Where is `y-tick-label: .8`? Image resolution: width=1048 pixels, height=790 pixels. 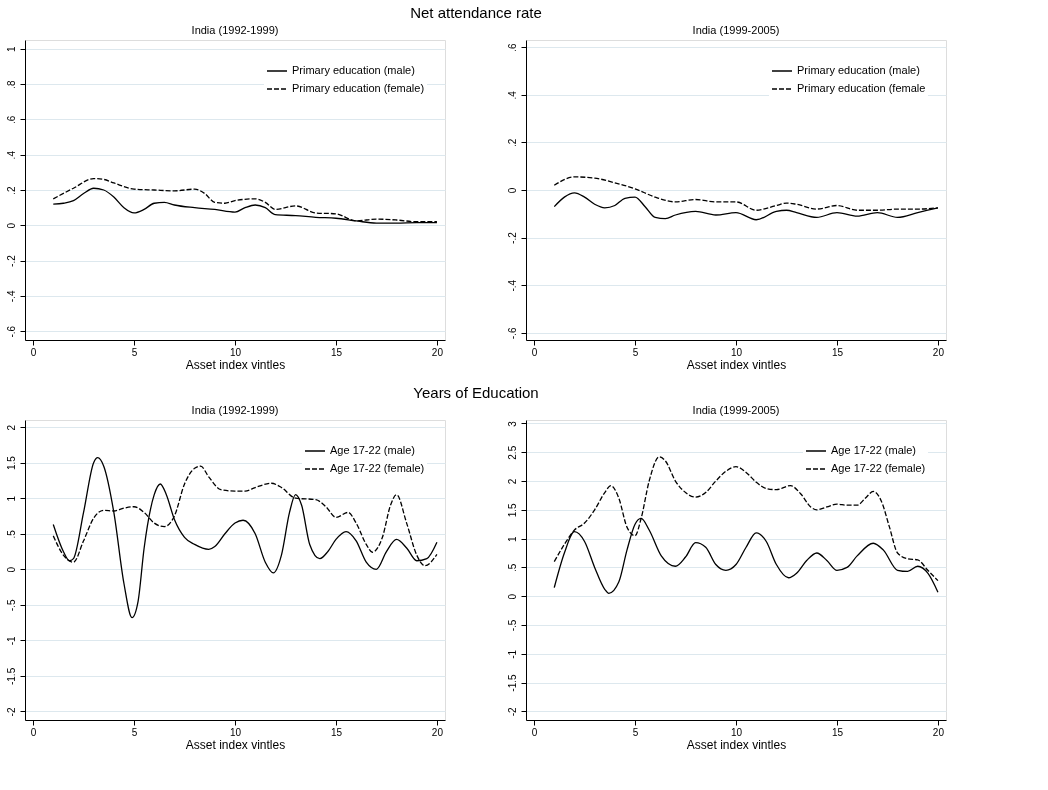 y-tick-label: .8 is located at coordinates (11, 84).